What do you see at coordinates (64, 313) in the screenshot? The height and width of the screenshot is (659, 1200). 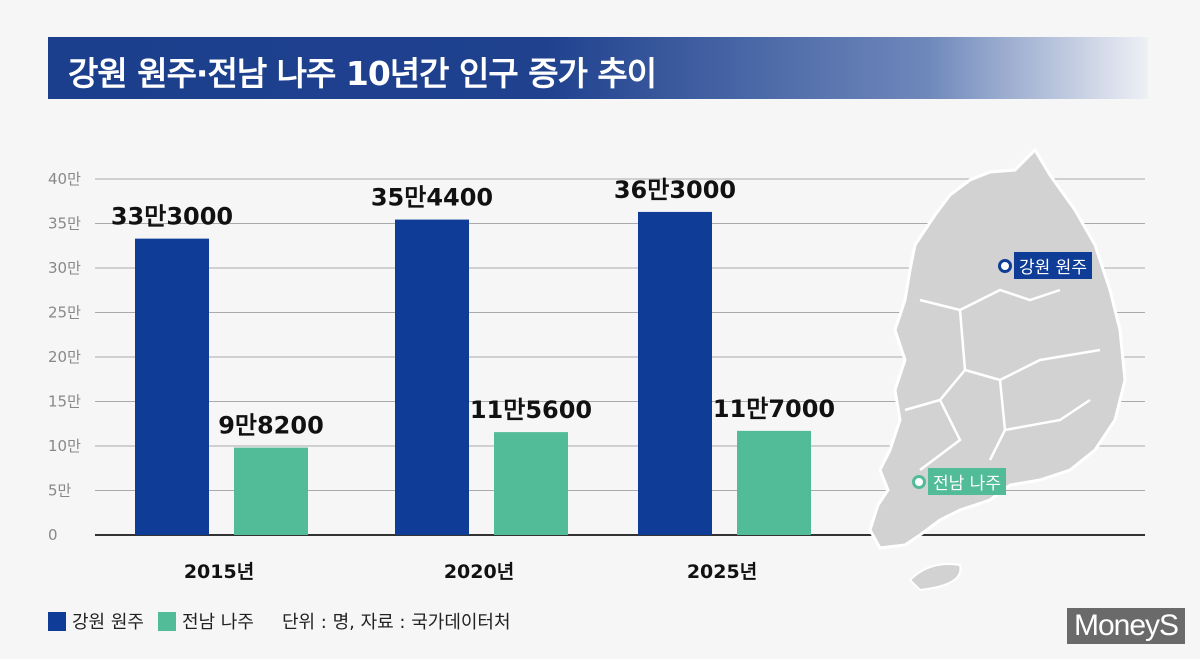 I see `y-tick-label: 25만` at bounding box center [64, 313].